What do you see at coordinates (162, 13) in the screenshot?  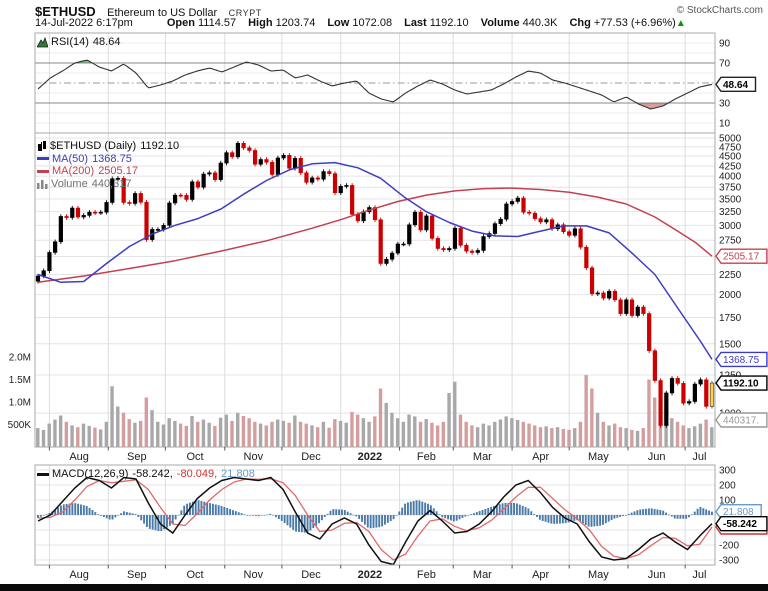 I see `ticker-name: Ethereum to US Dollar` at bounding box center [162, 13].